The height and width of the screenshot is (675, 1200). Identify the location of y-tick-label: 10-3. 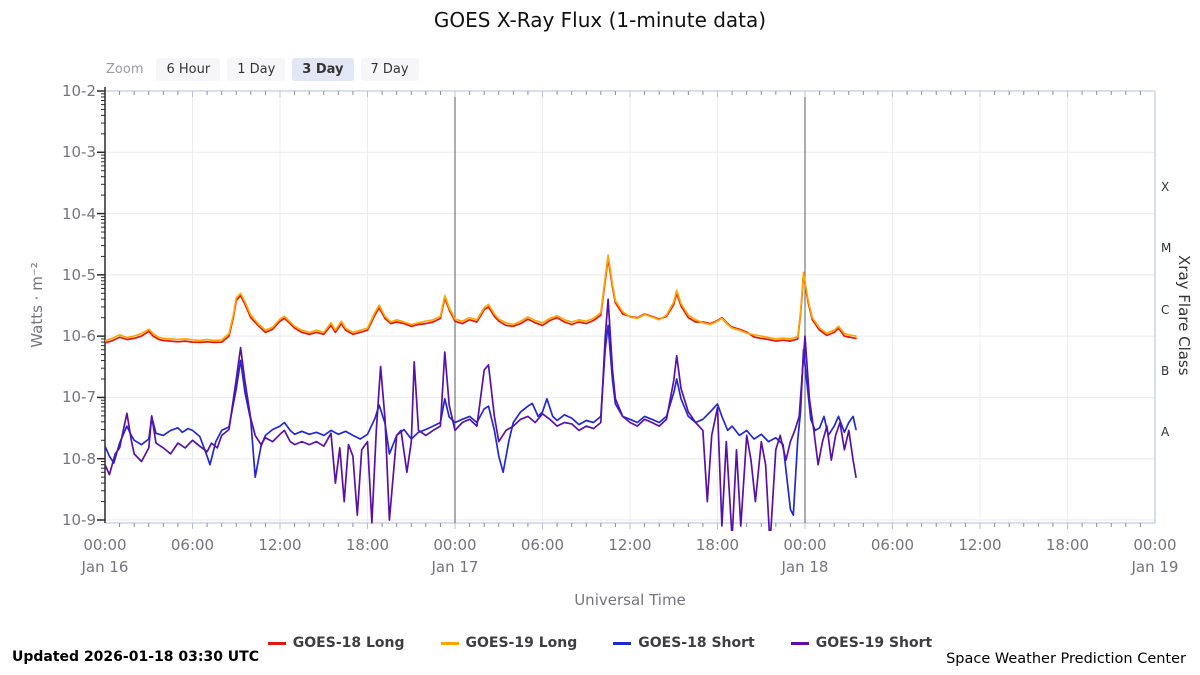
(78, 152).